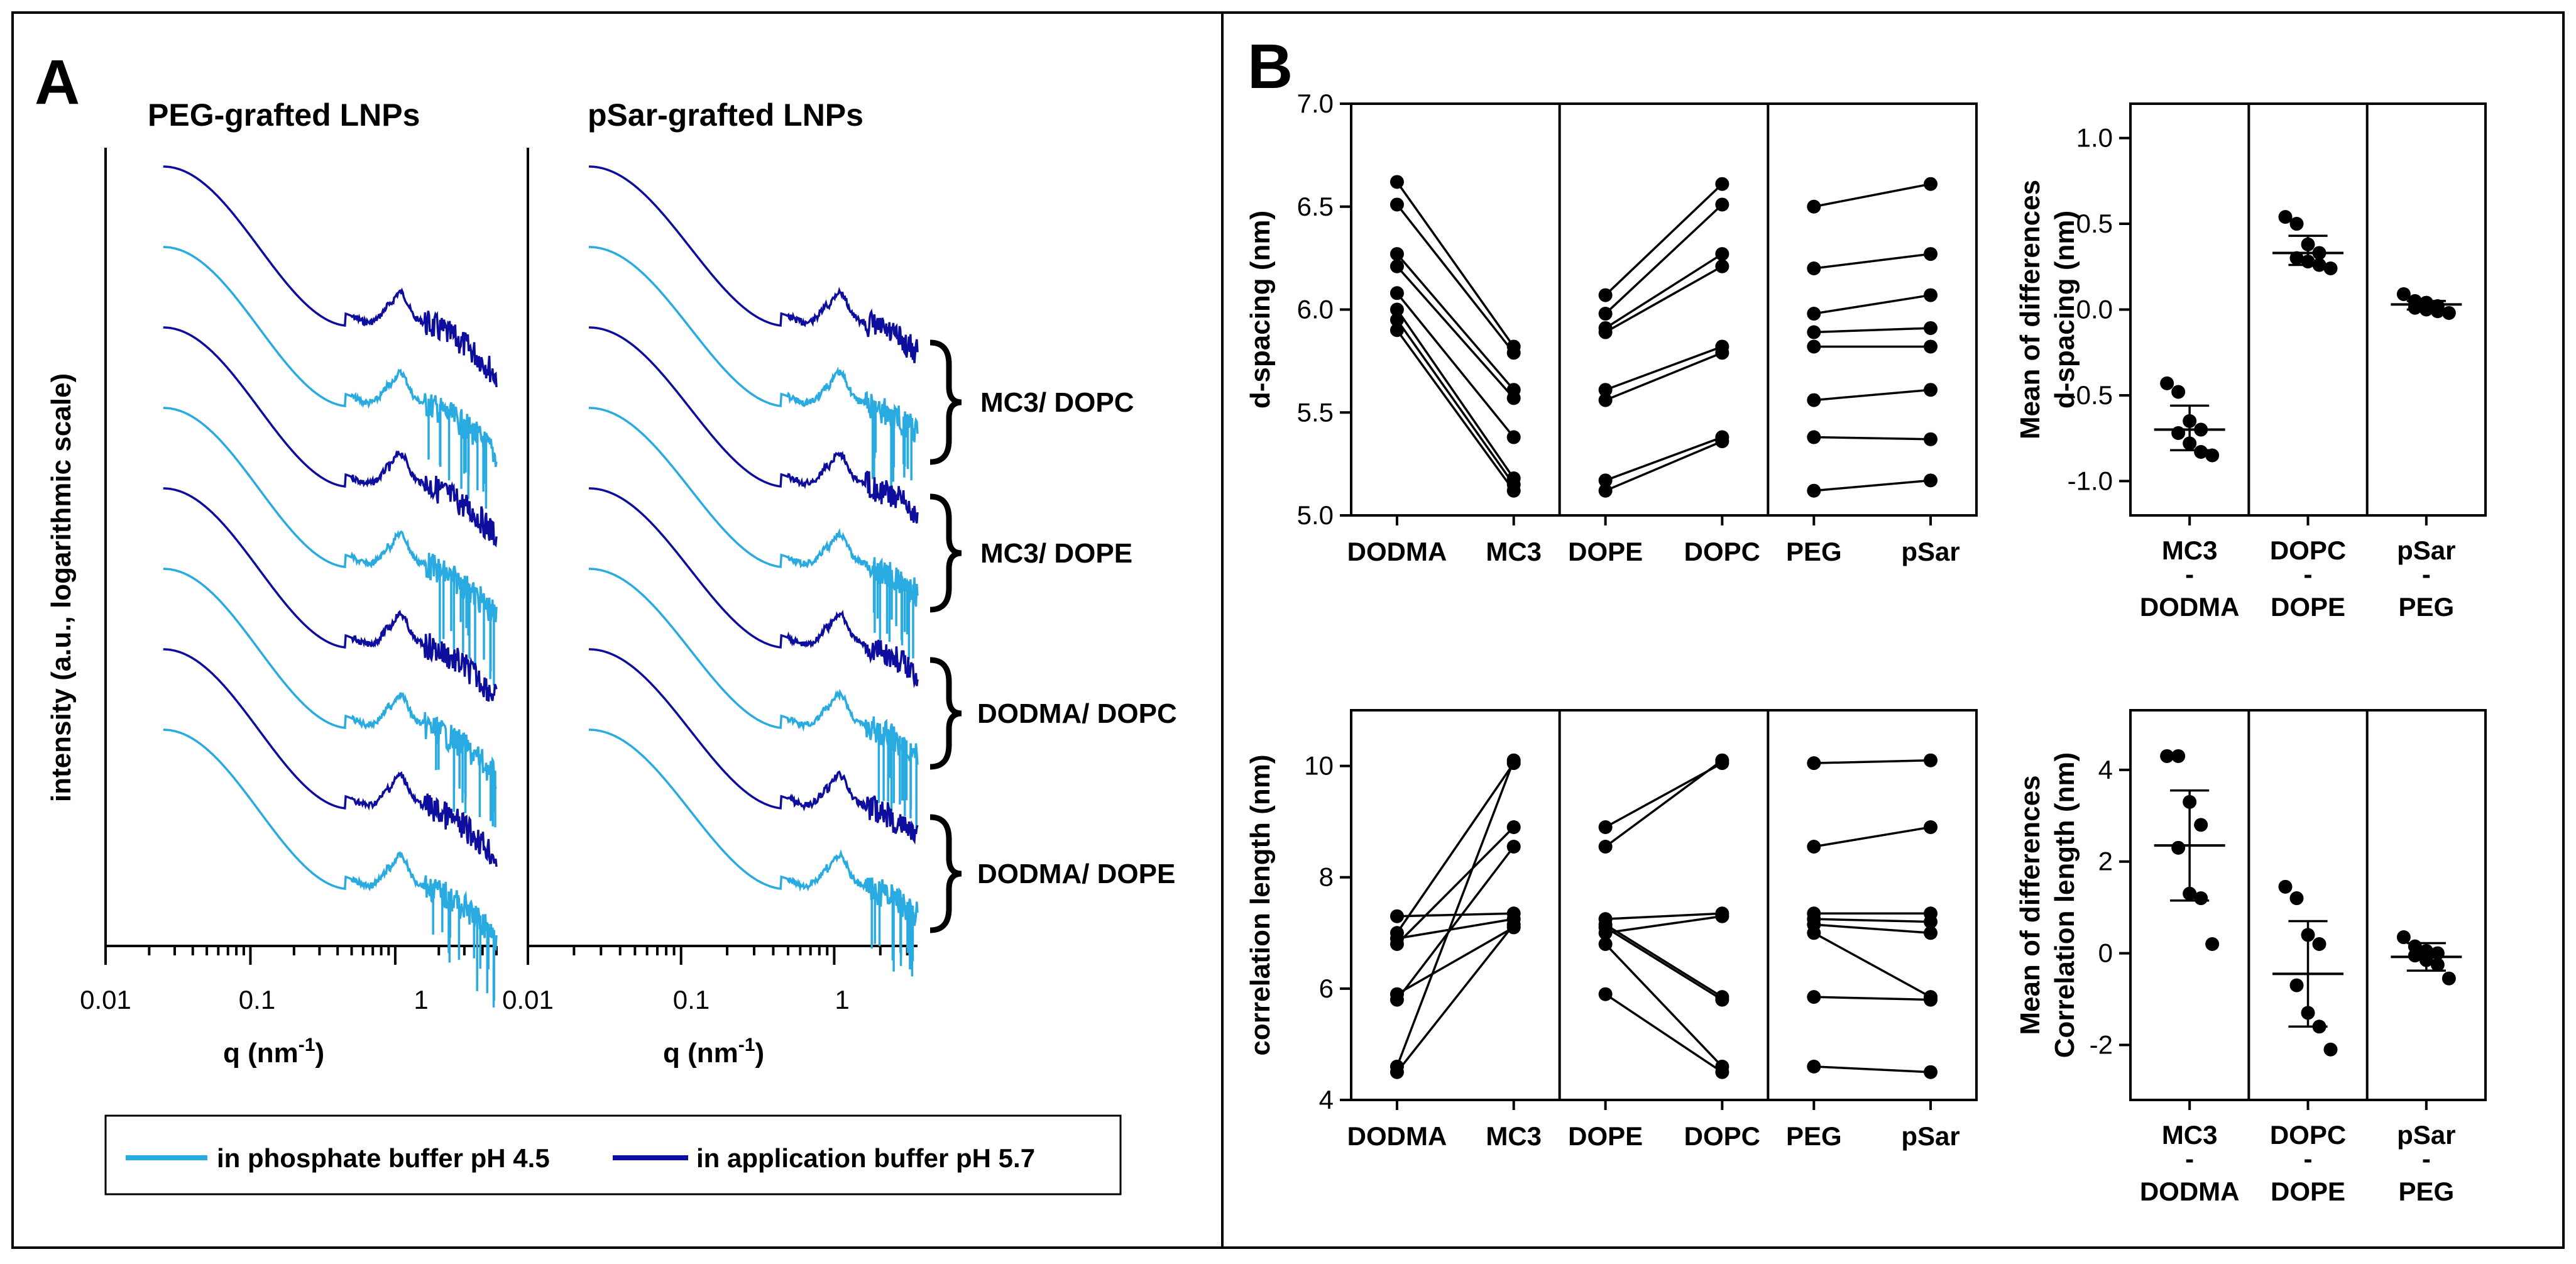 This screenshot has height=1264, width=2576. What do you see at coordinates (865, 1158) in the screenshot?
I see `legend-label-application: in application buffer pH 5.7` at bounding box center [865, 1158].